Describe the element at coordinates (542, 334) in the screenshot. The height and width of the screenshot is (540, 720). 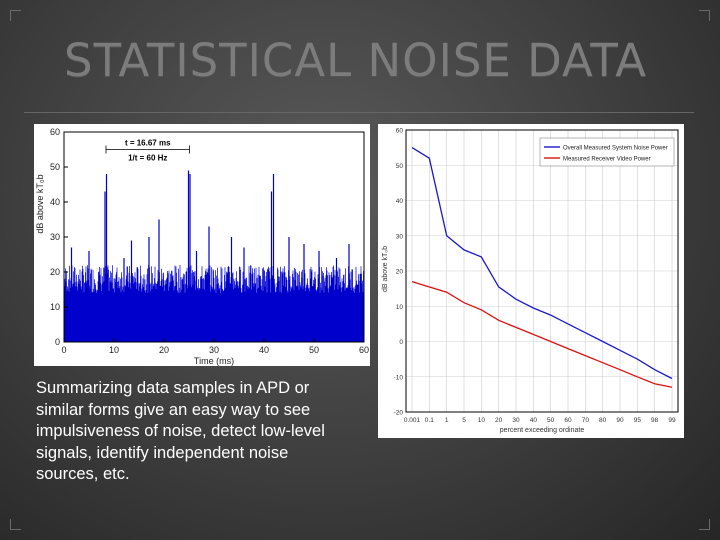
I see `series-line` at that location.